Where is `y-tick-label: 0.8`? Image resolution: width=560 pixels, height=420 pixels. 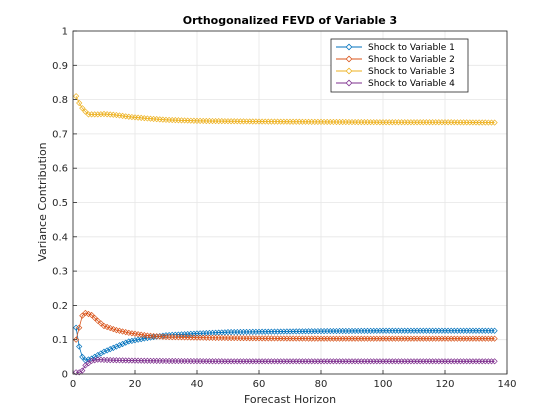
y-tick-label: 0.8 is located at coordinates (60, 100).